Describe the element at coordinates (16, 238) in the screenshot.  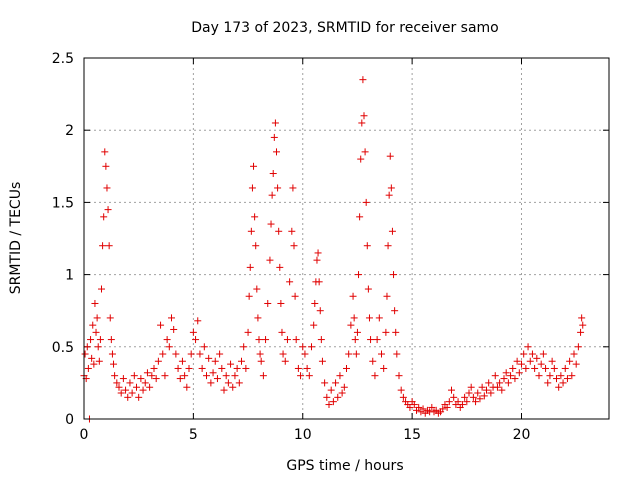
I see `y-axis-label: SRMTID / TECUs` at that location.